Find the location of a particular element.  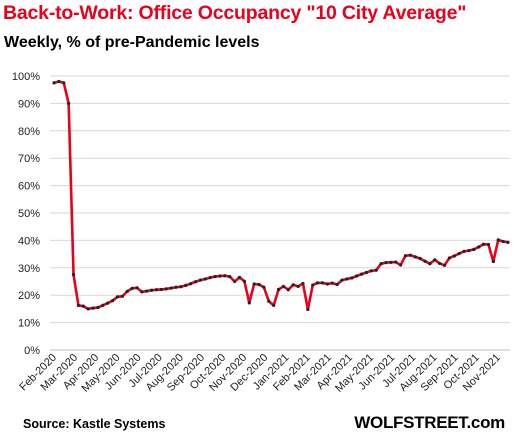

brand-logo-text: WOLFSTREET.com is located at coordinates (429, 422).